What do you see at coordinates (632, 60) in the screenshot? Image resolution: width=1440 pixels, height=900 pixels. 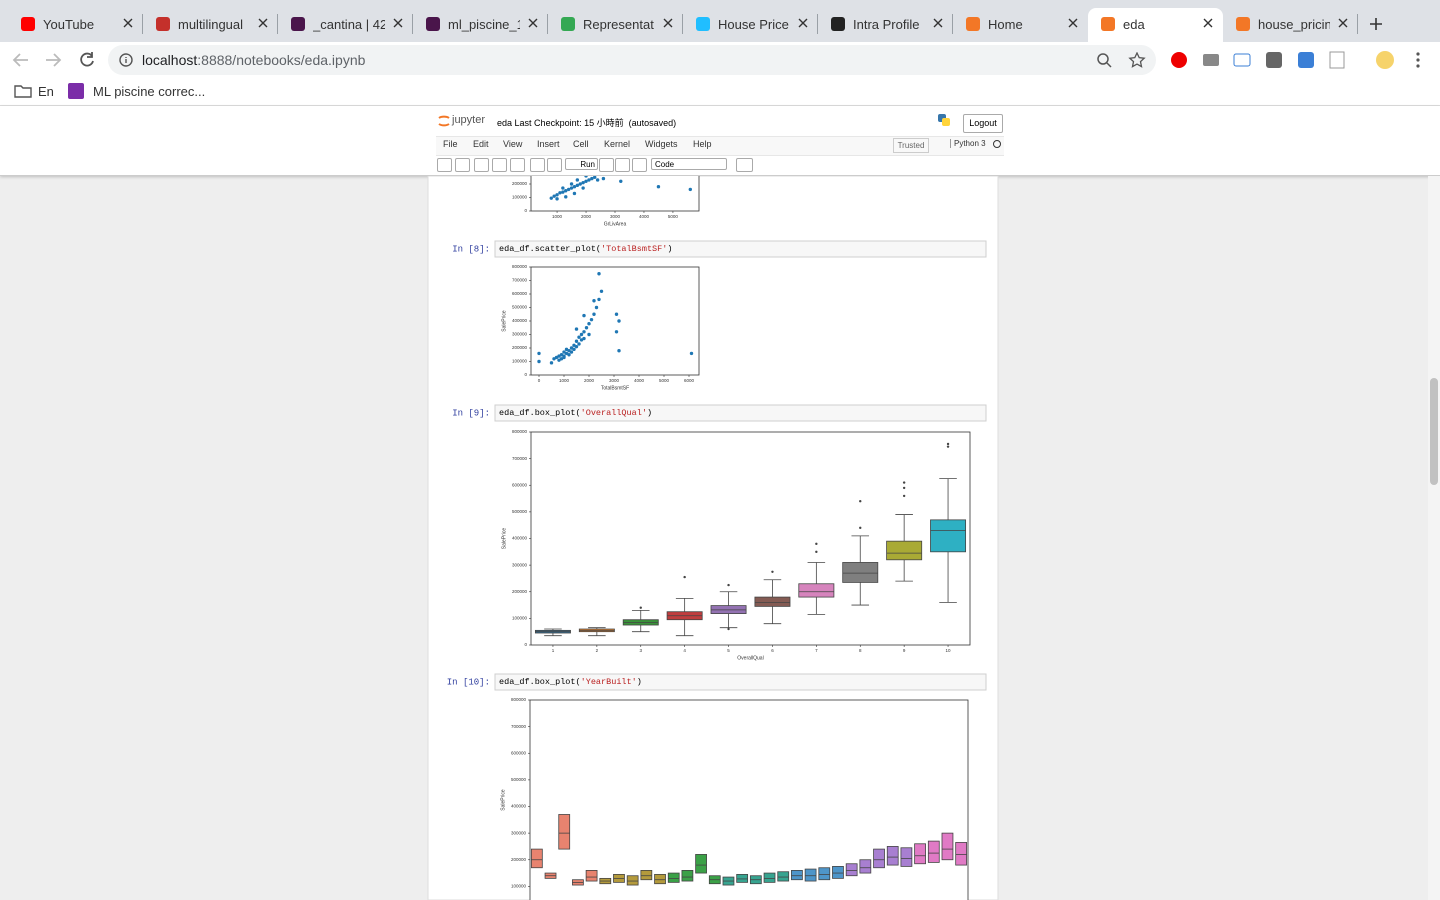 I see `address-bar: localhost:8888/notebooks/eda.ipynb` at bounding box center [632, 60].